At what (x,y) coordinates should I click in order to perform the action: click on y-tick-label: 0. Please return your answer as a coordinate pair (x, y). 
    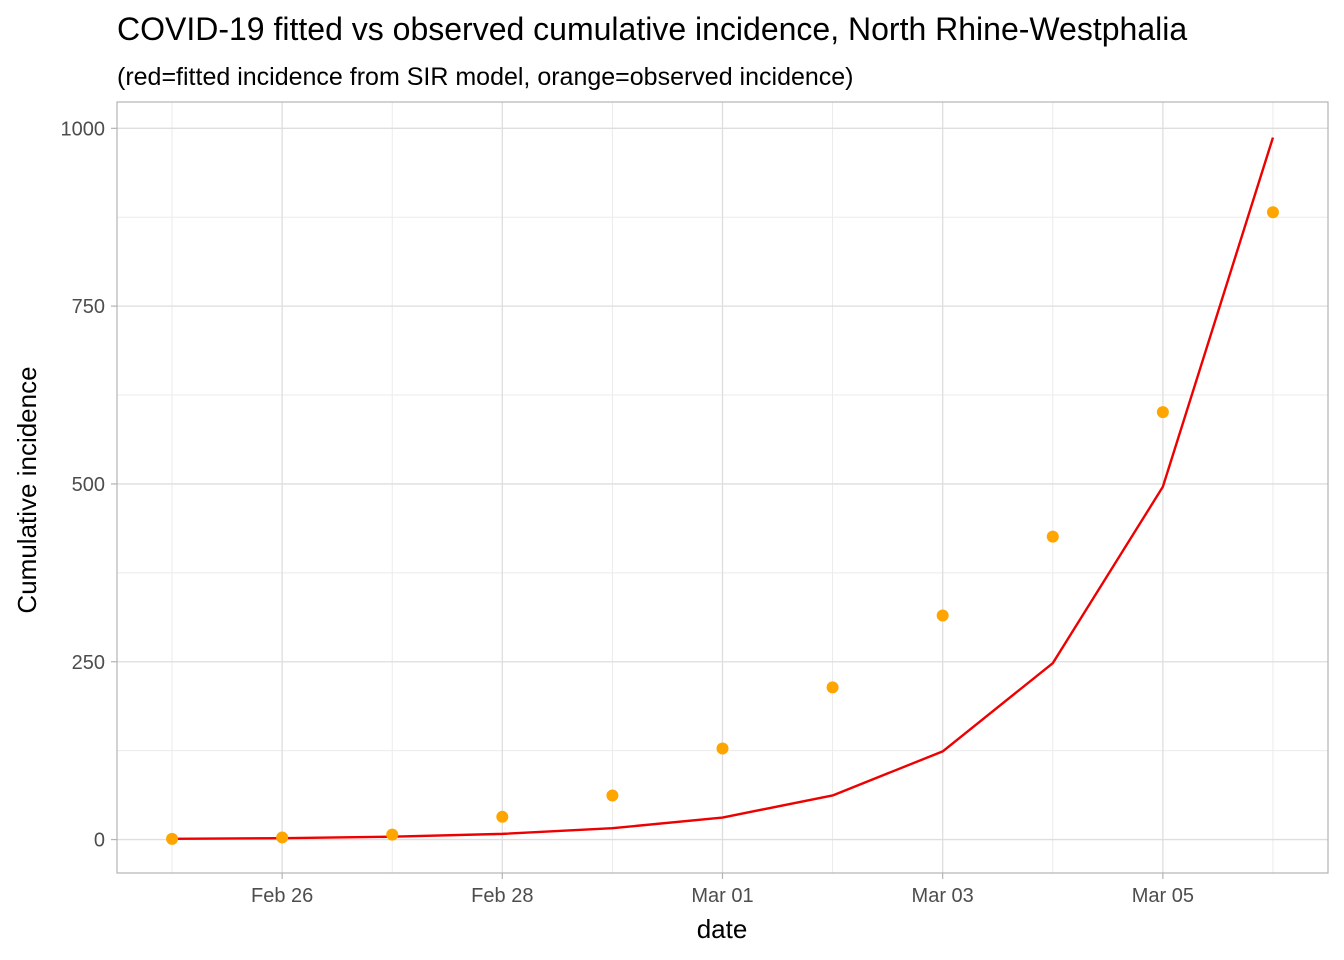
    Looking at the image, I should click on (99, 841).